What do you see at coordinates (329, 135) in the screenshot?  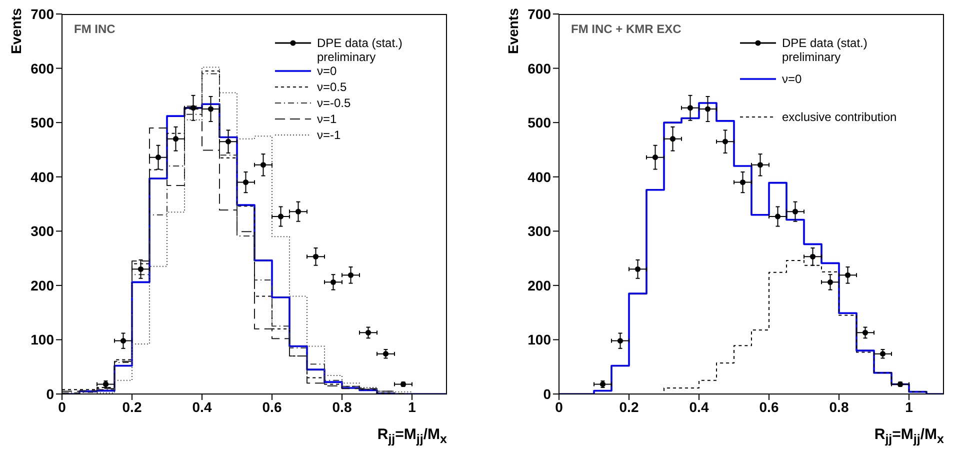 I see `legend-label: ν=-1` at bounding box center [329, 135].